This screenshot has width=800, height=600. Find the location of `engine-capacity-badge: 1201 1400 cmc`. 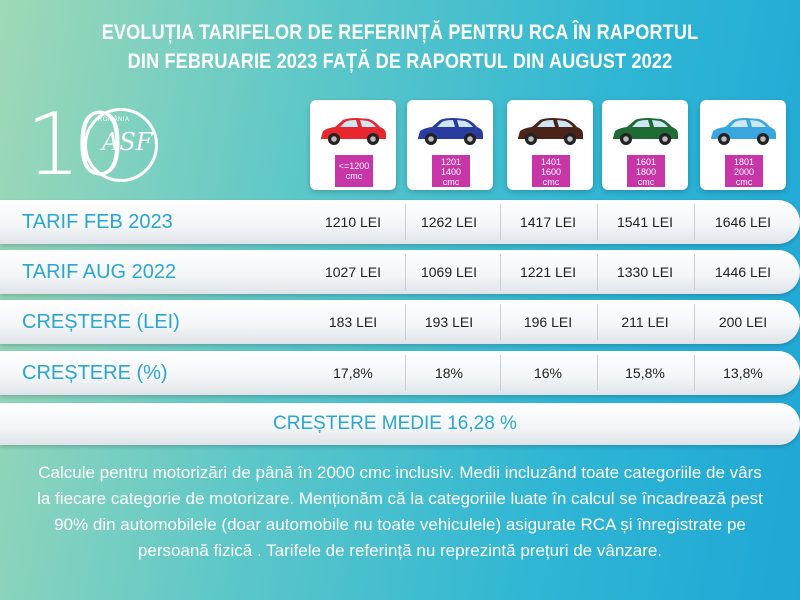

engine-capacity-badge: 1201 1400 cmc is located at coordinates (451, 171).